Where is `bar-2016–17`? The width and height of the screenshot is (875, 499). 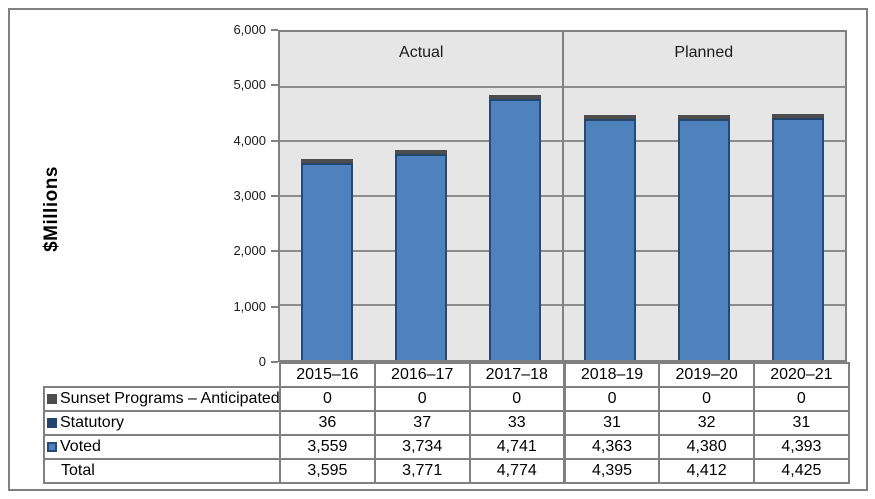
bar-2016–17 is located at coordinates (421, 255).